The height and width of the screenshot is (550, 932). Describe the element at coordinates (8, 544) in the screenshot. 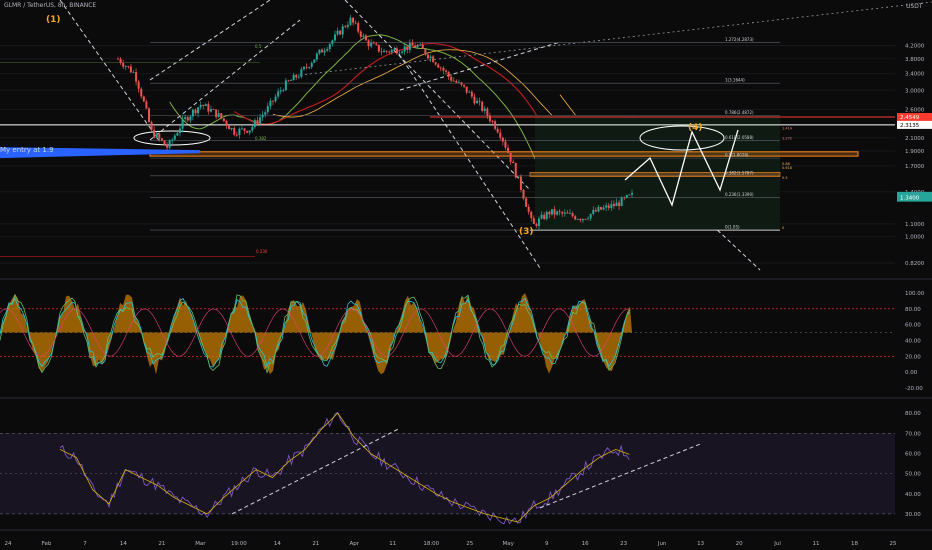

I see `time-tick-label: 24` at that location.